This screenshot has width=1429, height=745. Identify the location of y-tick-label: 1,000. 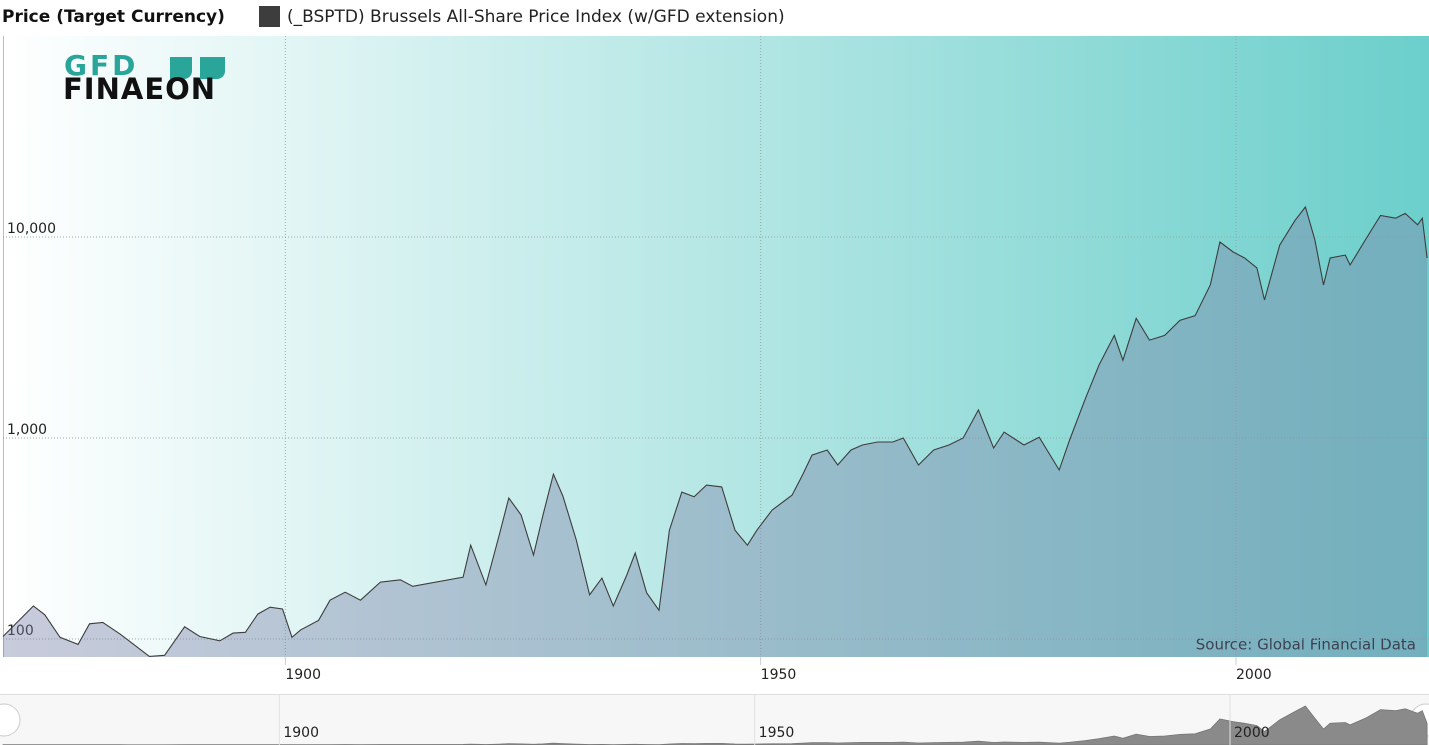
(27, 430).